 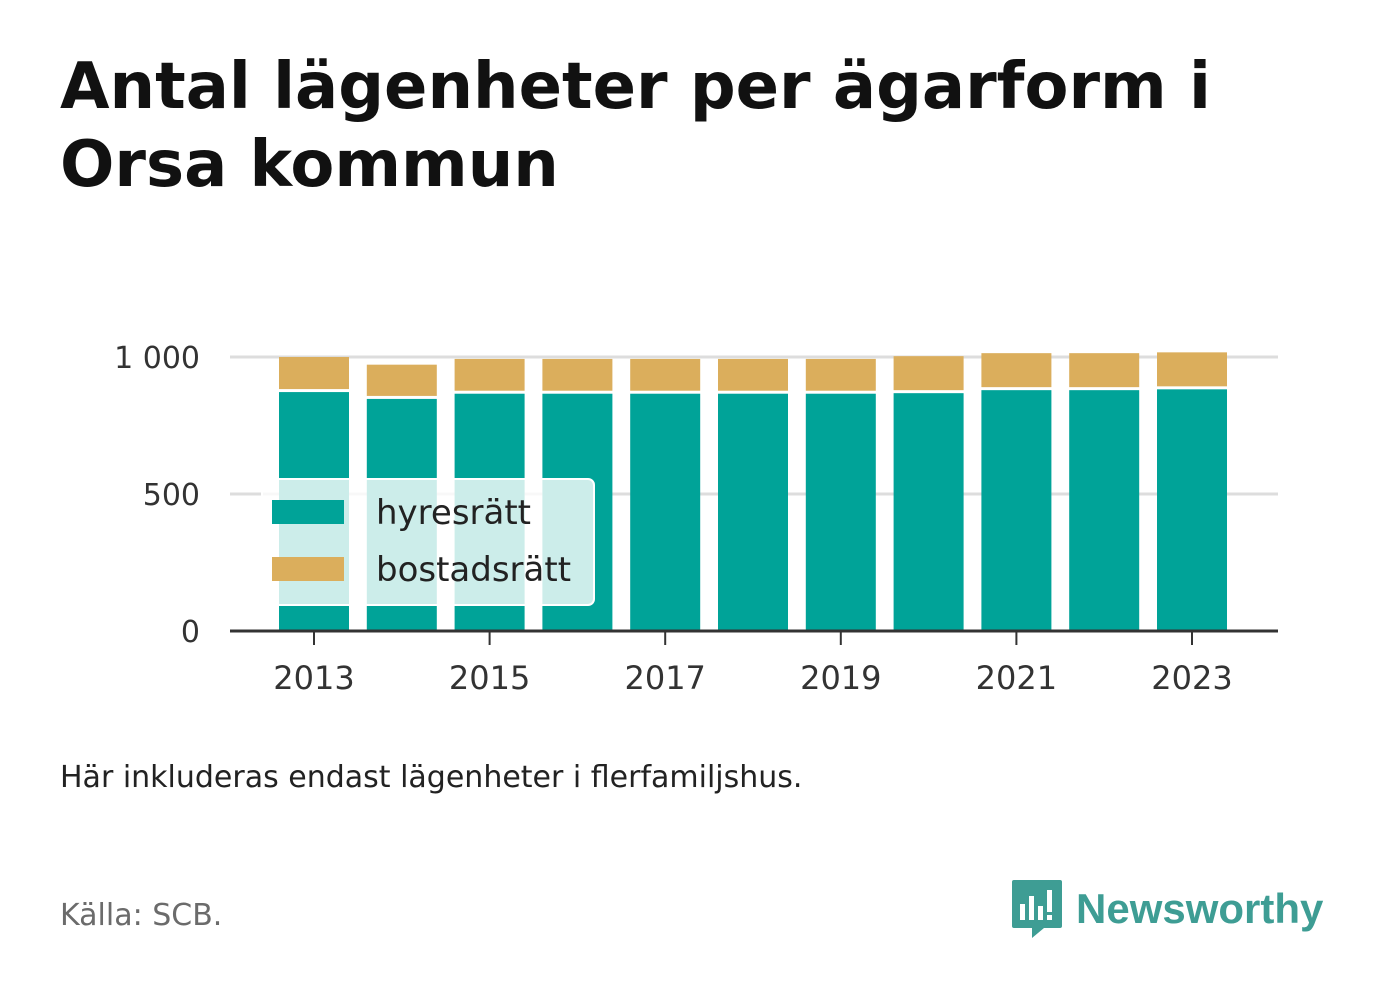 What do you see at coordinates (664, 678) in the screenshot?
I see `x-tick-label: 2017` at bounding box center [664, 678].